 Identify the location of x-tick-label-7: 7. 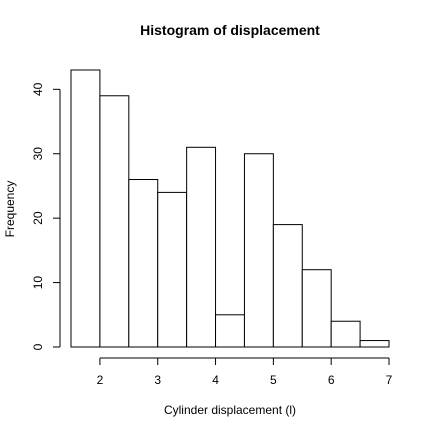
(389, 380).